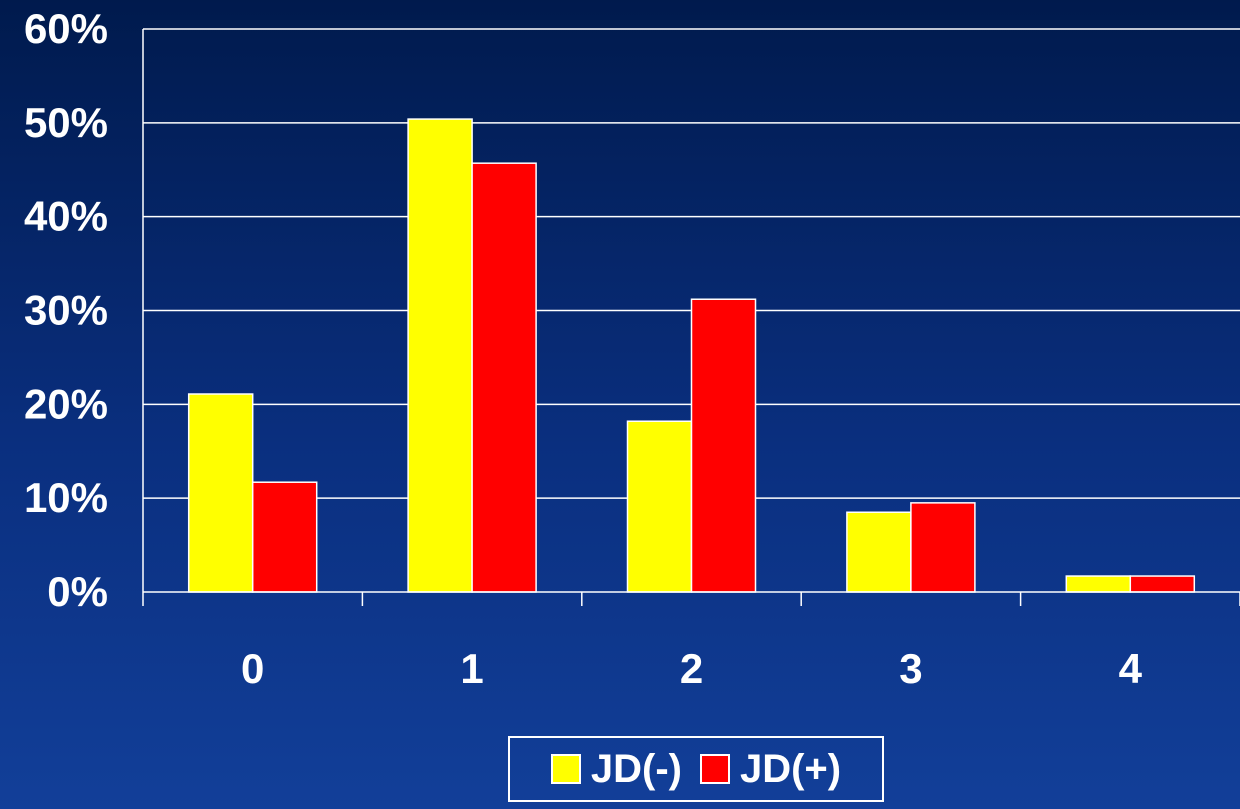 The width and height of the screenshot is (1240, 809). I want to click on y-tick-labels: 0% 10% 20% 30% 40% 50% 60%, so click(66, 310).